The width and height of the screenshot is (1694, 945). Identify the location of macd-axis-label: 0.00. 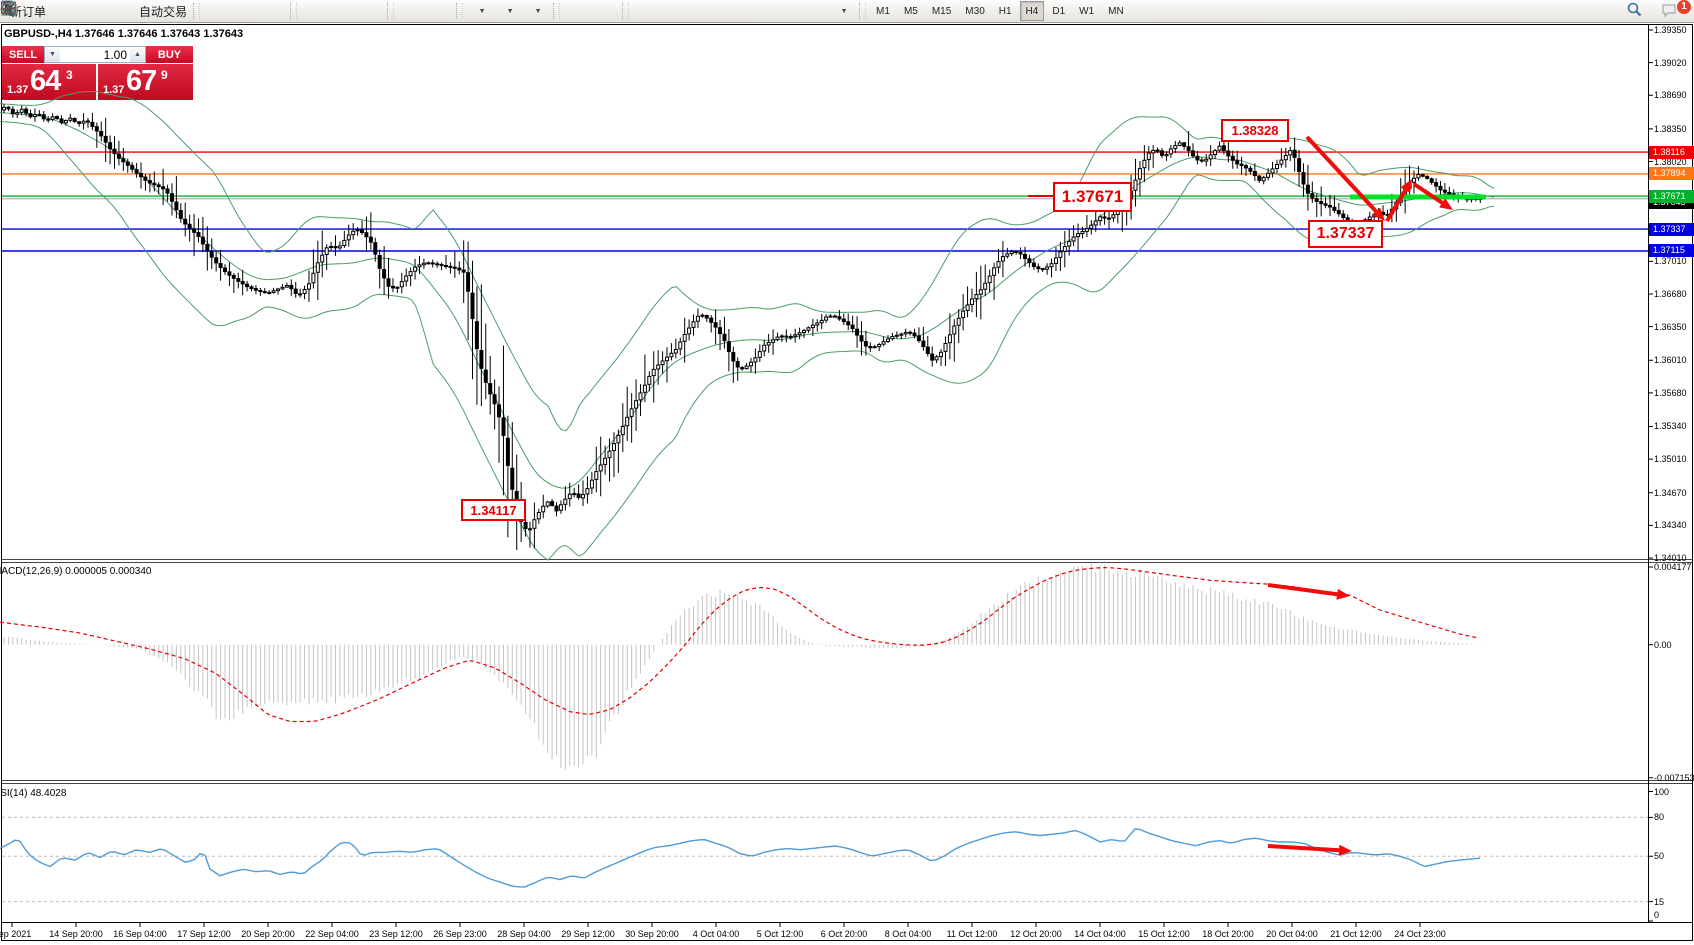
(1663, 645).